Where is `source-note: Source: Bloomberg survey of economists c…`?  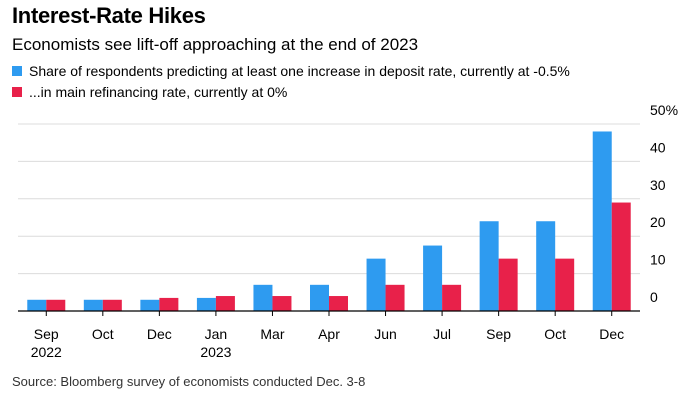 source-note: Source: Bloomberg survey of economists c… is located at coordinates (189, 381).